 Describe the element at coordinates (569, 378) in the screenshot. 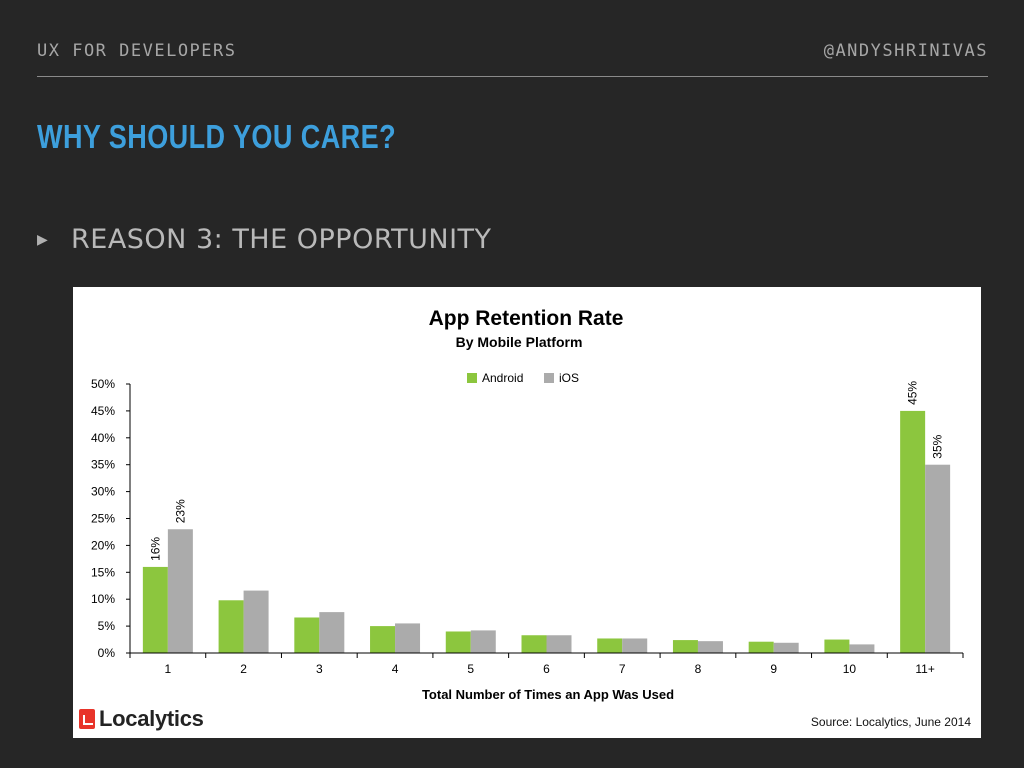

I see `legend-label-ios: iOS` at that location.